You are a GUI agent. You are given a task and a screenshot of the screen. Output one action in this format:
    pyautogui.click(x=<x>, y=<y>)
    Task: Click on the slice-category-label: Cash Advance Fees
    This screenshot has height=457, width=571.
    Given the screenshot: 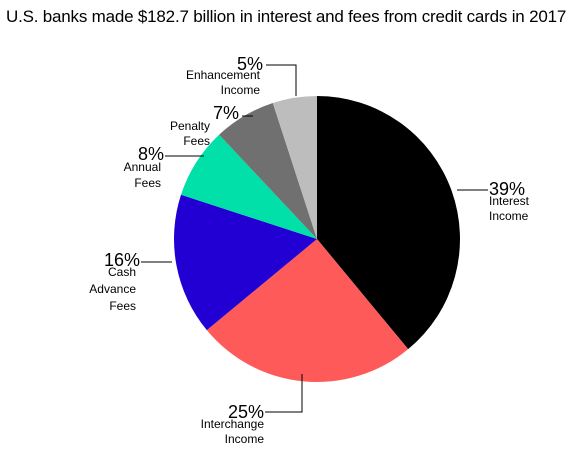 What is the action you would take?
    pyautogui.click(x=112, y=289)
    